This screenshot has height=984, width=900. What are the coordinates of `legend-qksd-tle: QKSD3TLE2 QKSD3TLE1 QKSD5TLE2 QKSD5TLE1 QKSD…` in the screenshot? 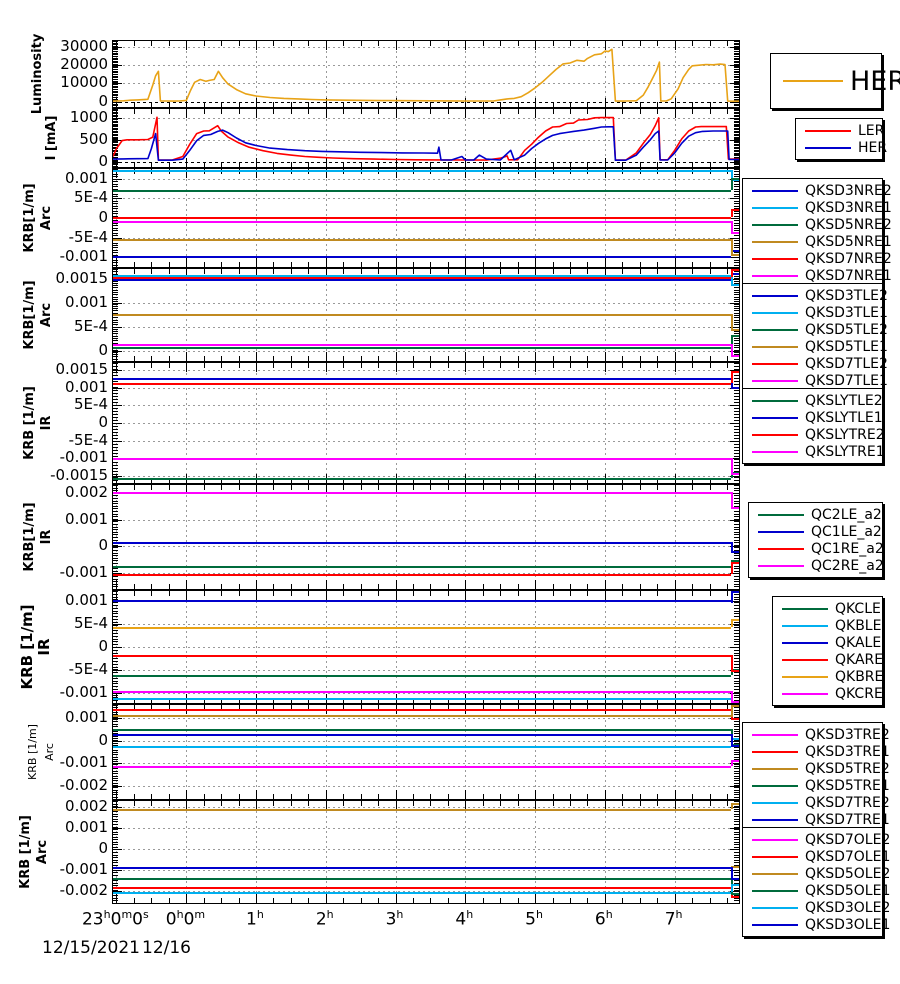 It's located at (815, 338).